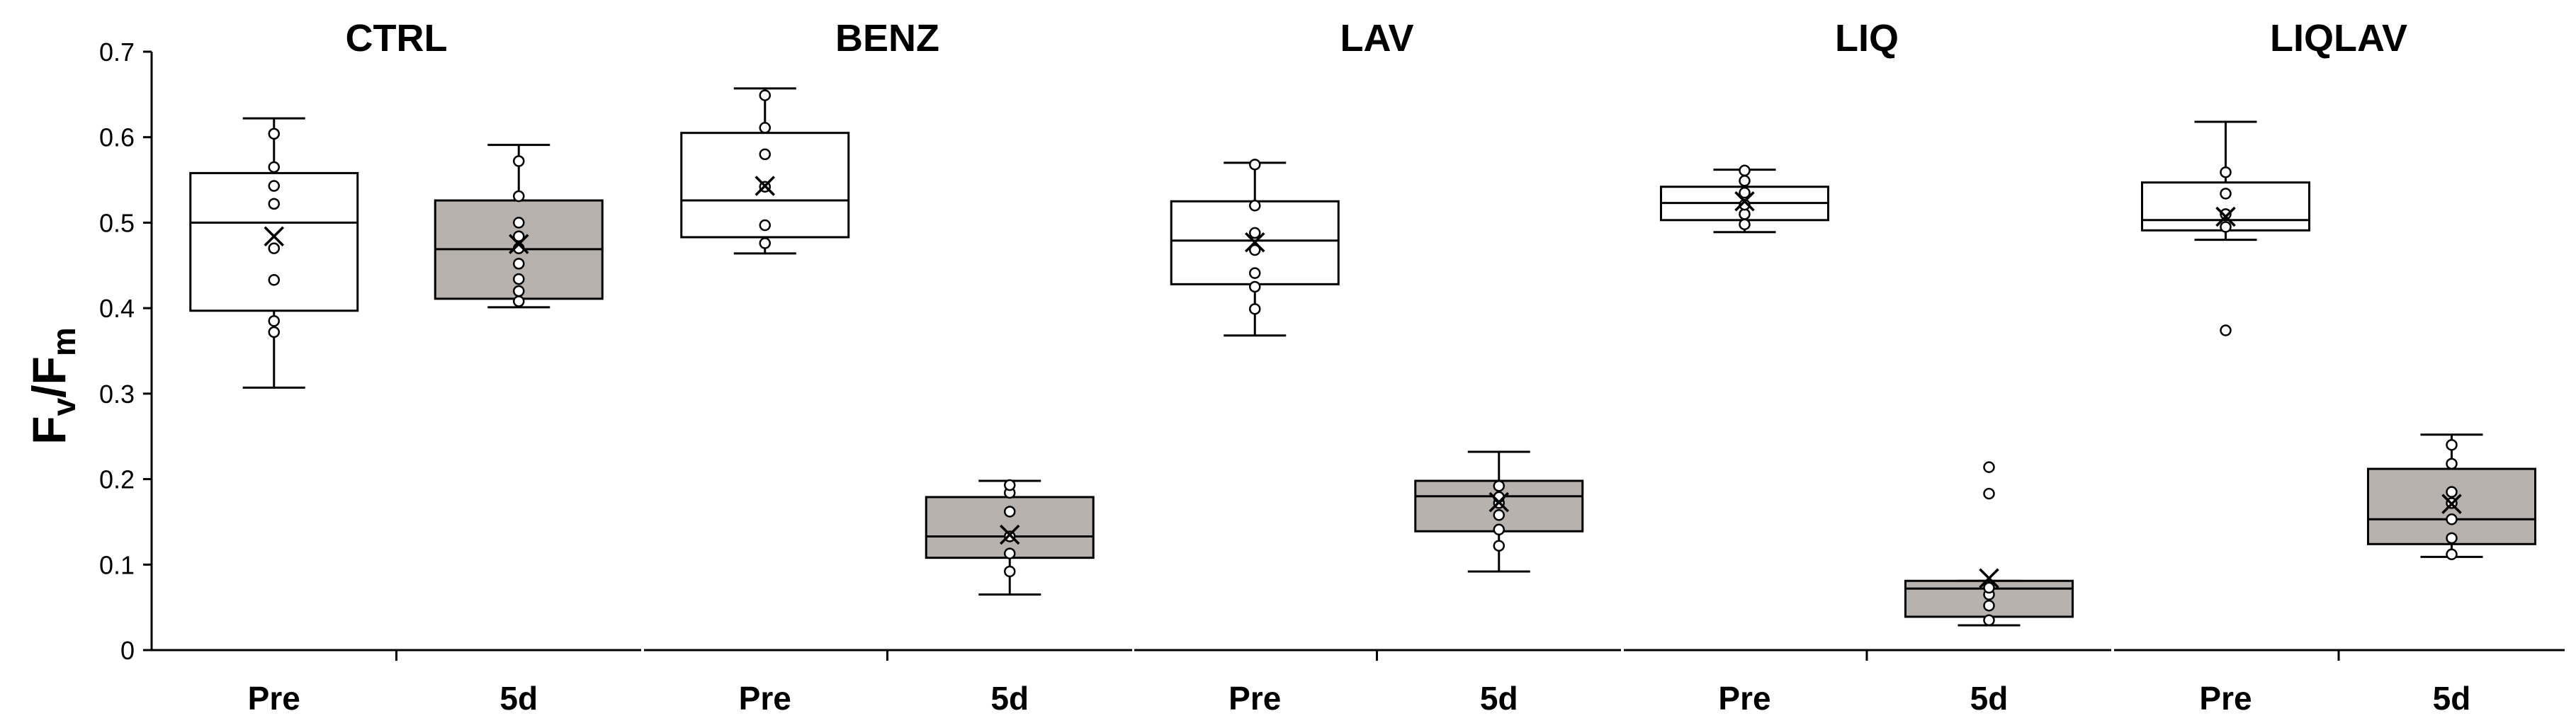 The image size is (2576, 728). I want to click on outlier-point, so click(2226, 330).